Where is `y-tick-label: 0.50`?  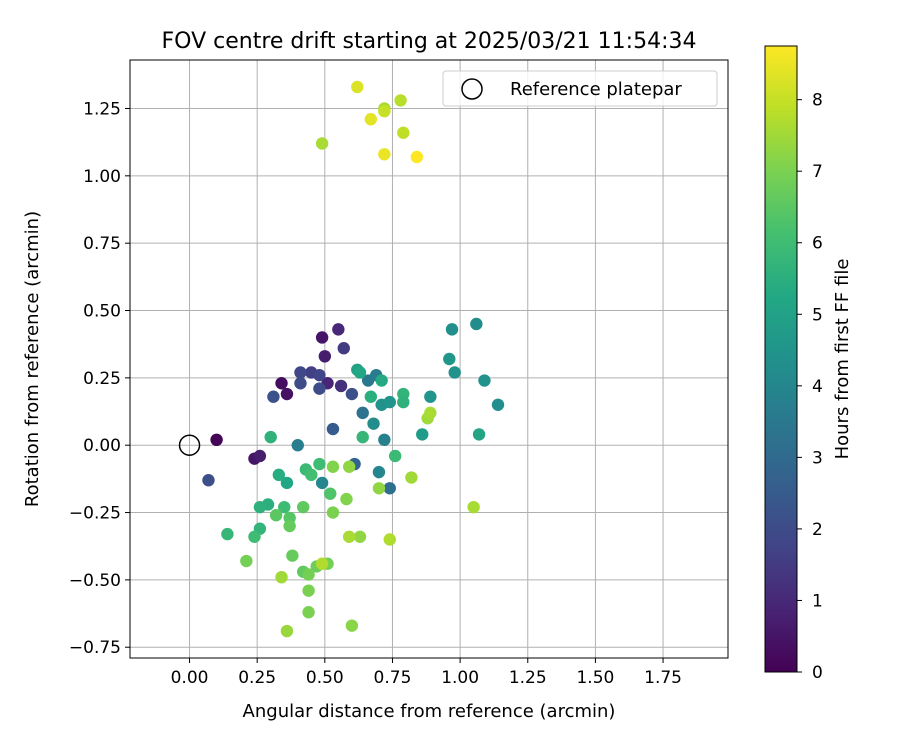 y-tick-label: 0.50 is located at coordinates (102, 312).